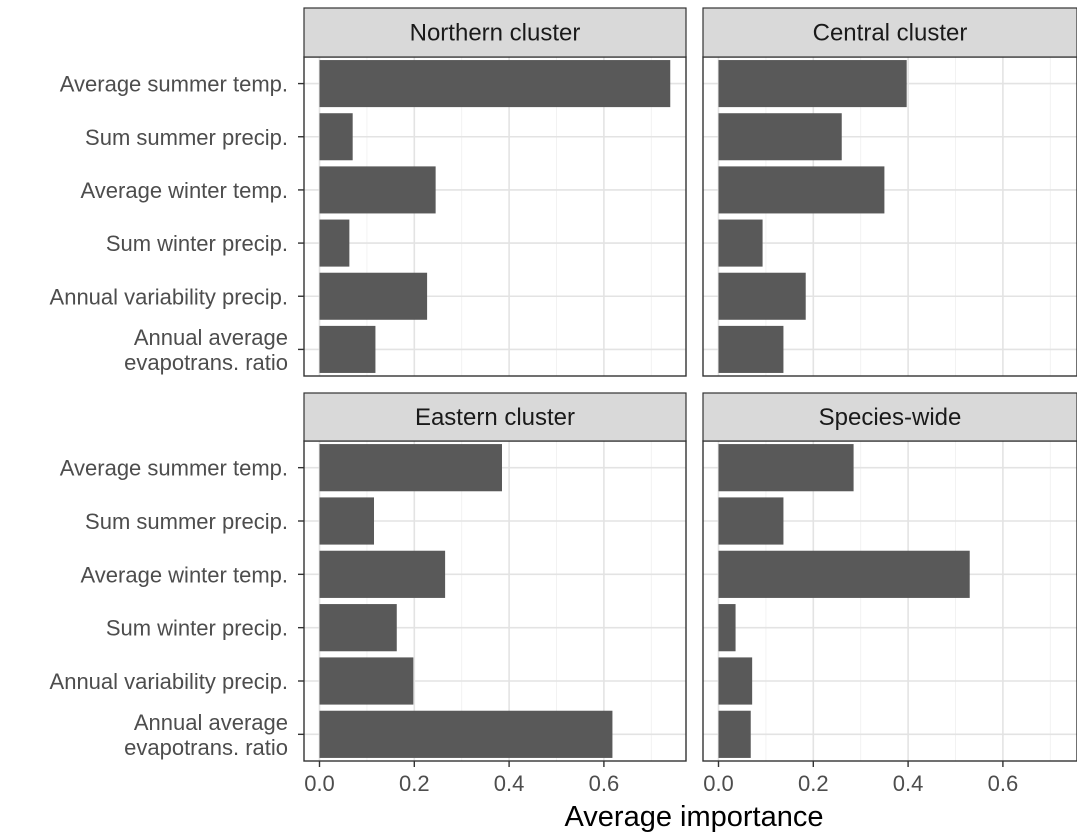 Image resolution: width=1077 pixels, height=836 pixels. I want to click on x-axis-title: Average importance, so click(693, 817).